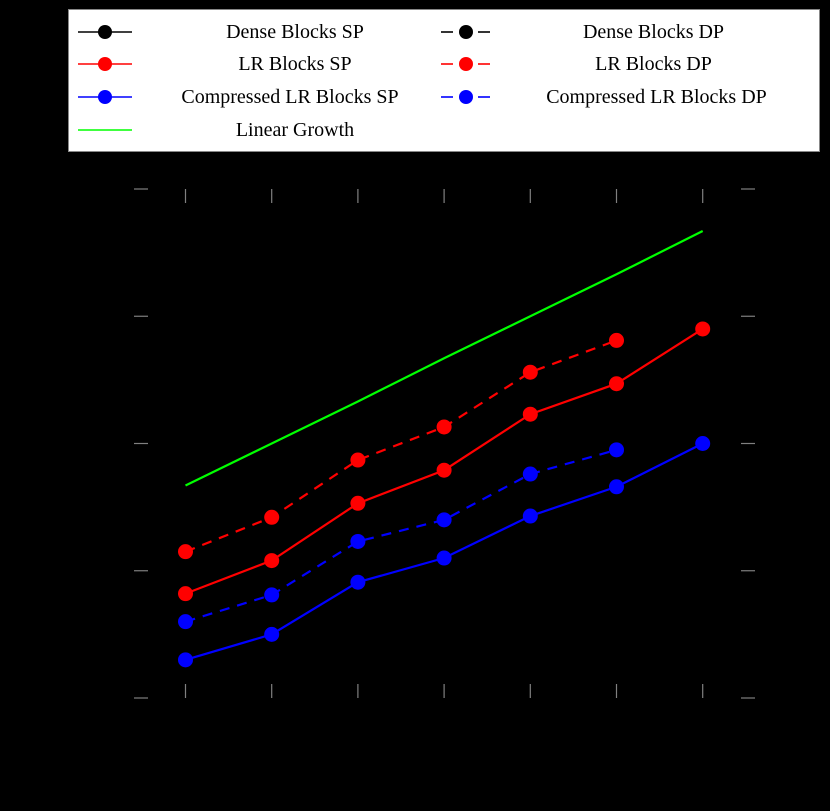 The width and height of the screenshot is (830, 811). I want to click on legend-label: LR Blocks SP, so click(295, 64).